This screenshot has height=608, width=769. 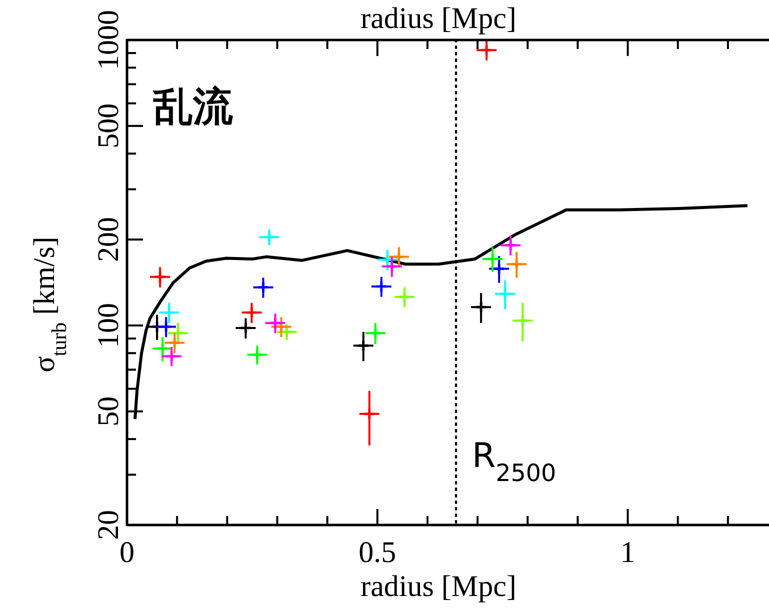 I want to click on x-axis-title: radius [Mpc], so click(x=438, y=586).